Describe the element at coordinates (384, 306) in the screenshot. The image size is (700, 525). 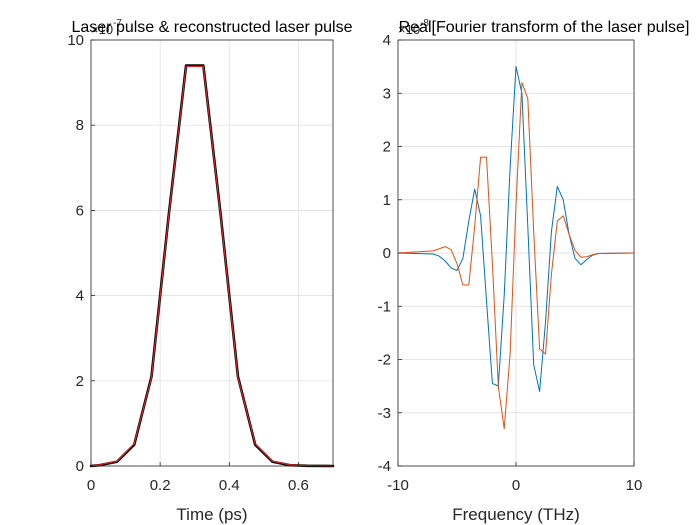
I see `right-y-tick-label: -1` at that location.